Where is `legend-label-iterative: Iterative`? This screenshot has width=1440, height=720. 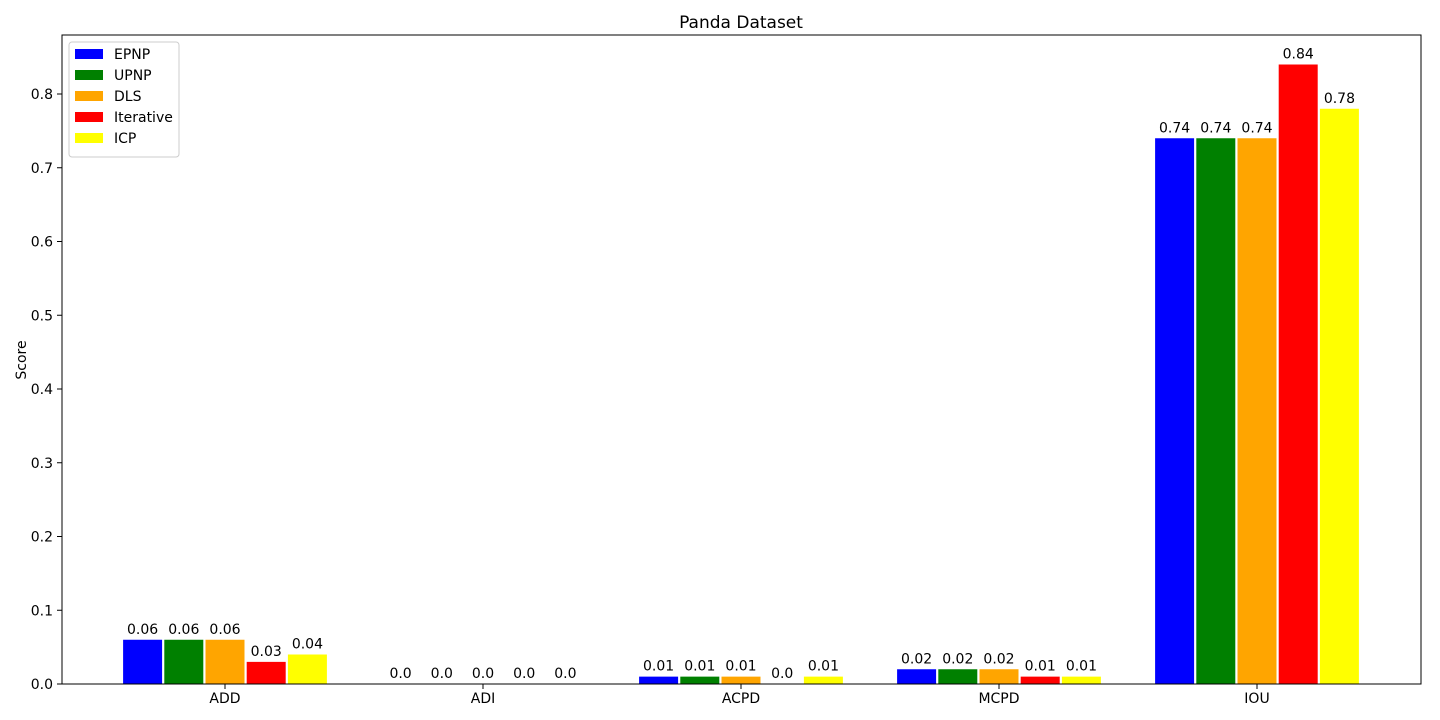
legend-label-iterative: Iterative is located at coordinates (143, 118).